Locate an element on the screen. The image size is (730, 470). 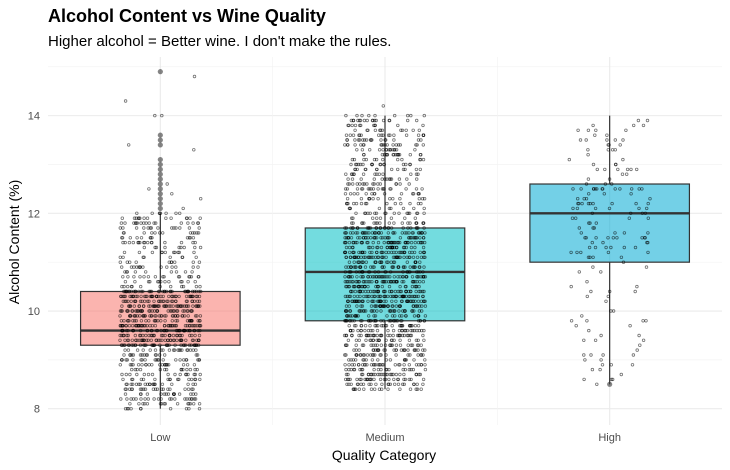
x-axis-title: Quality Category is located at coordinates (384, 455).